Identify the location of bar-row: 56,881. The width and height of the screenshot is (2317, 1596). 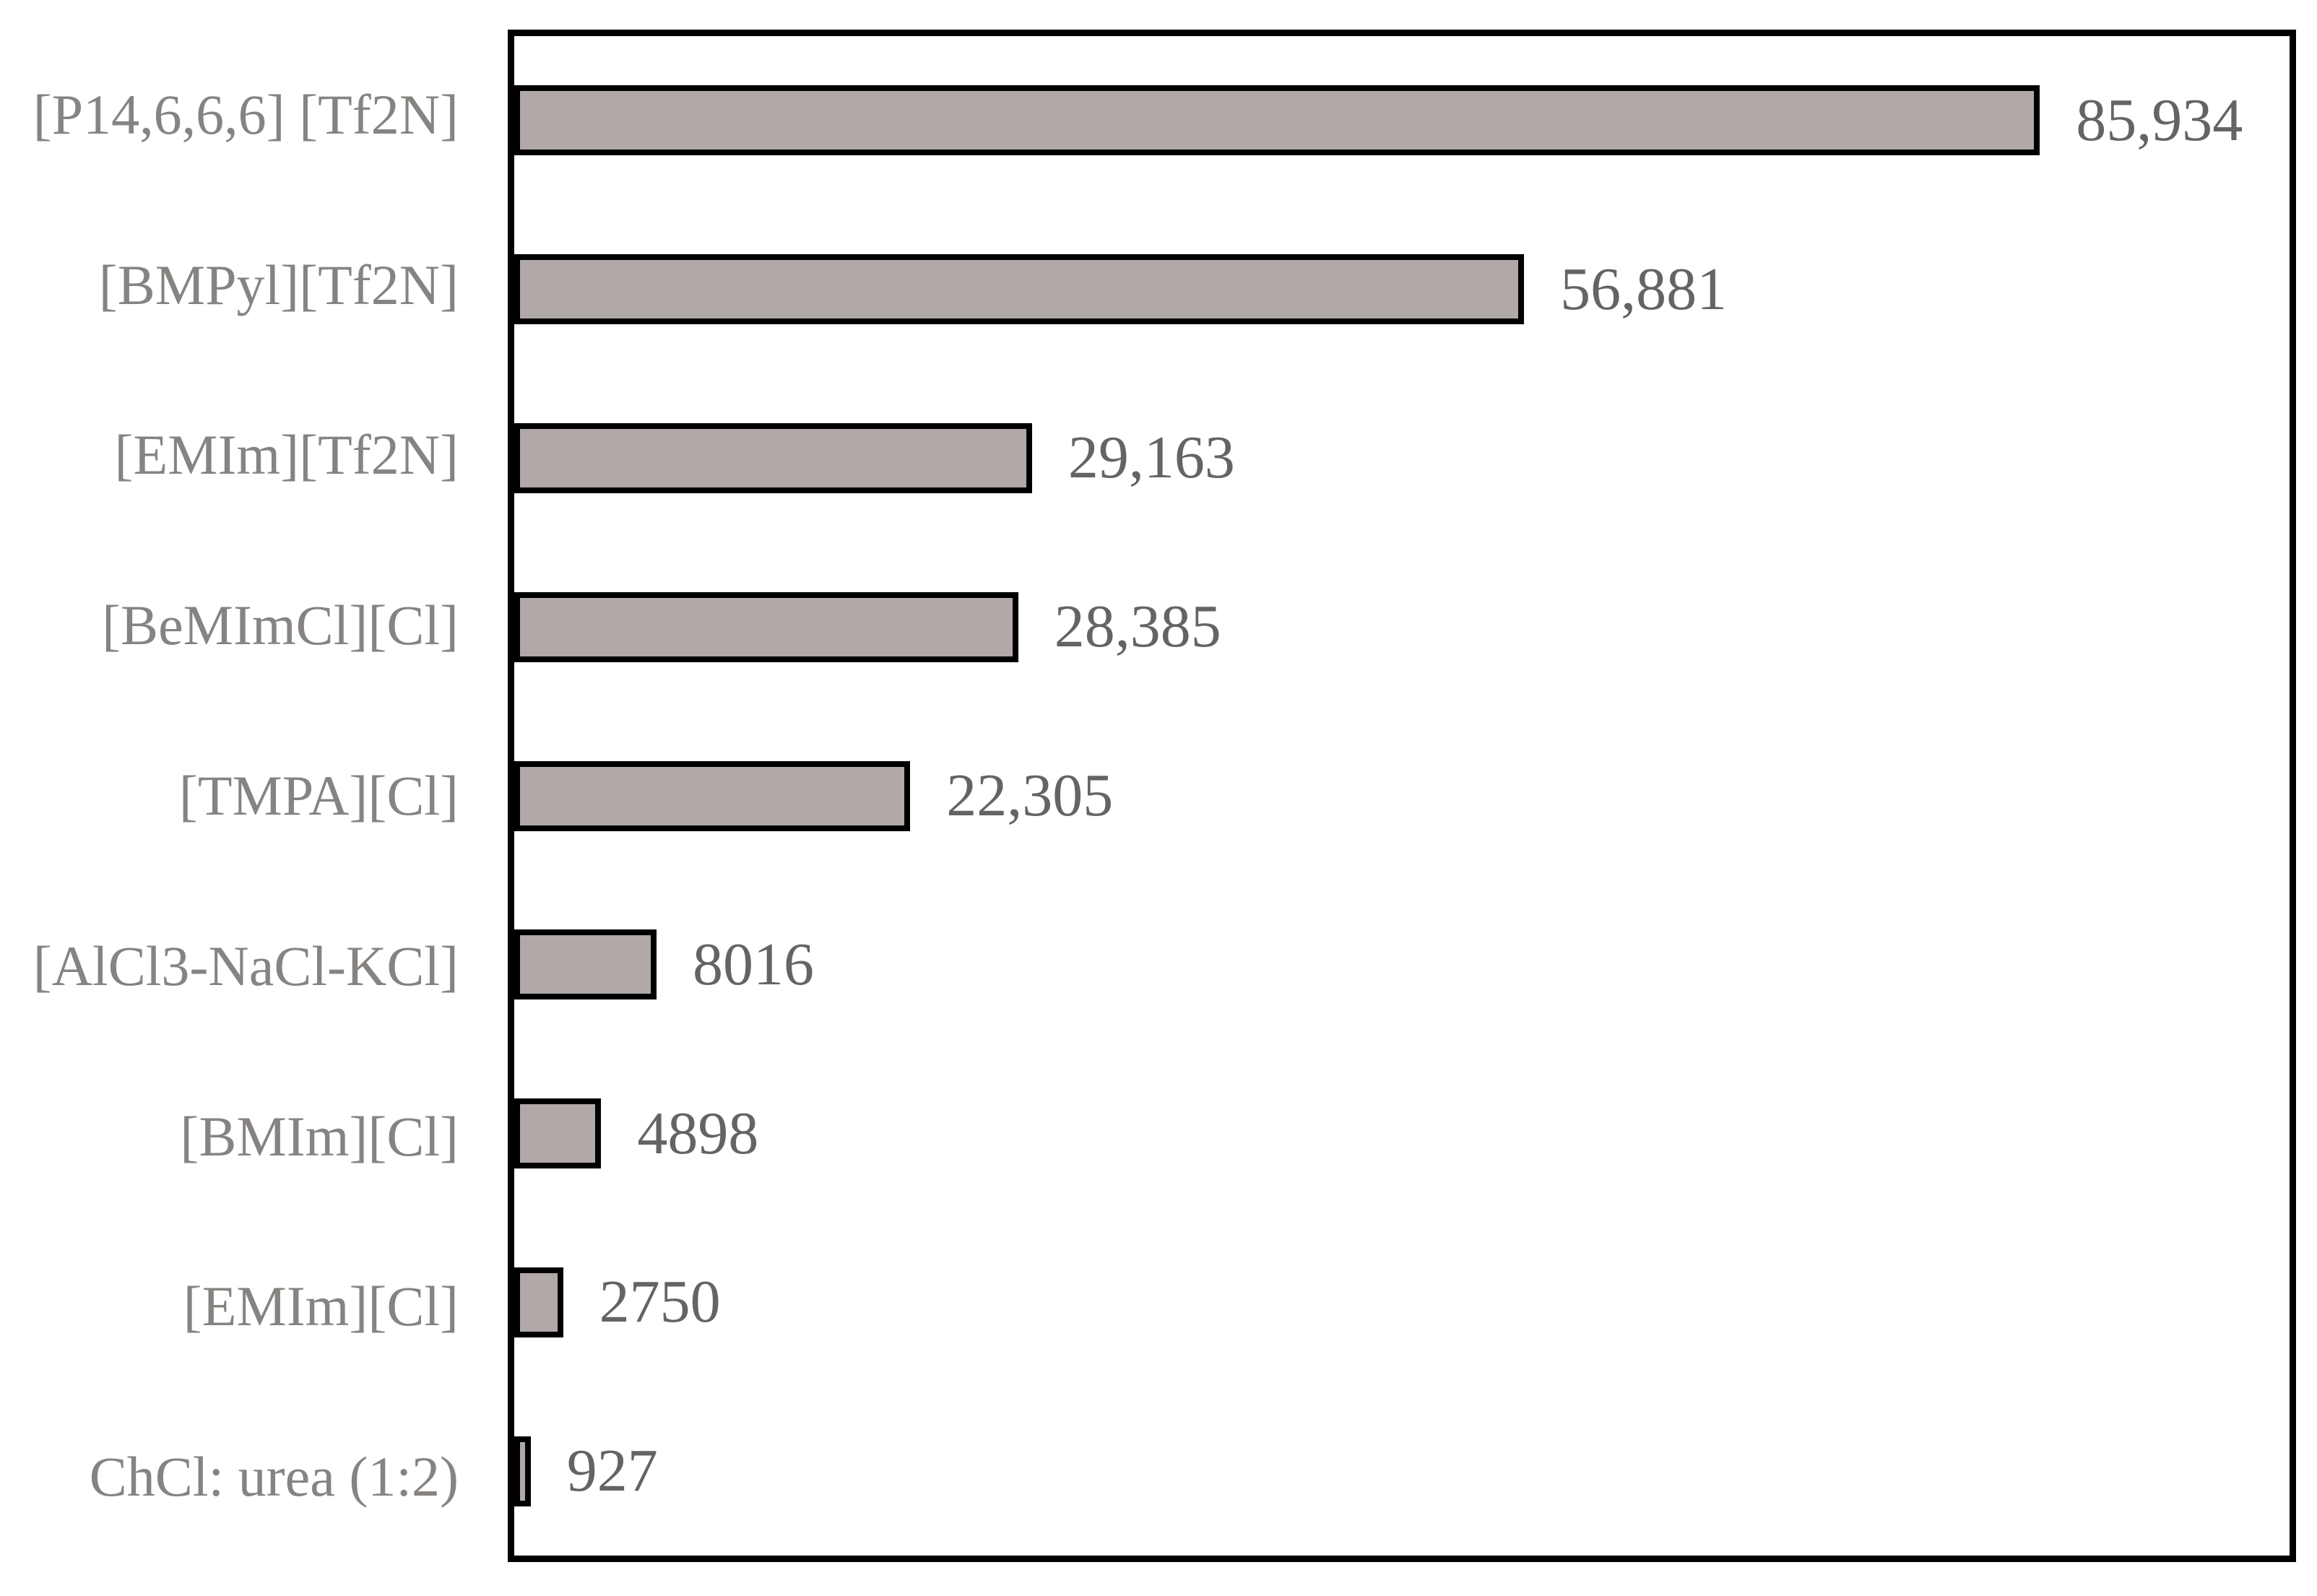
(1402, 289).